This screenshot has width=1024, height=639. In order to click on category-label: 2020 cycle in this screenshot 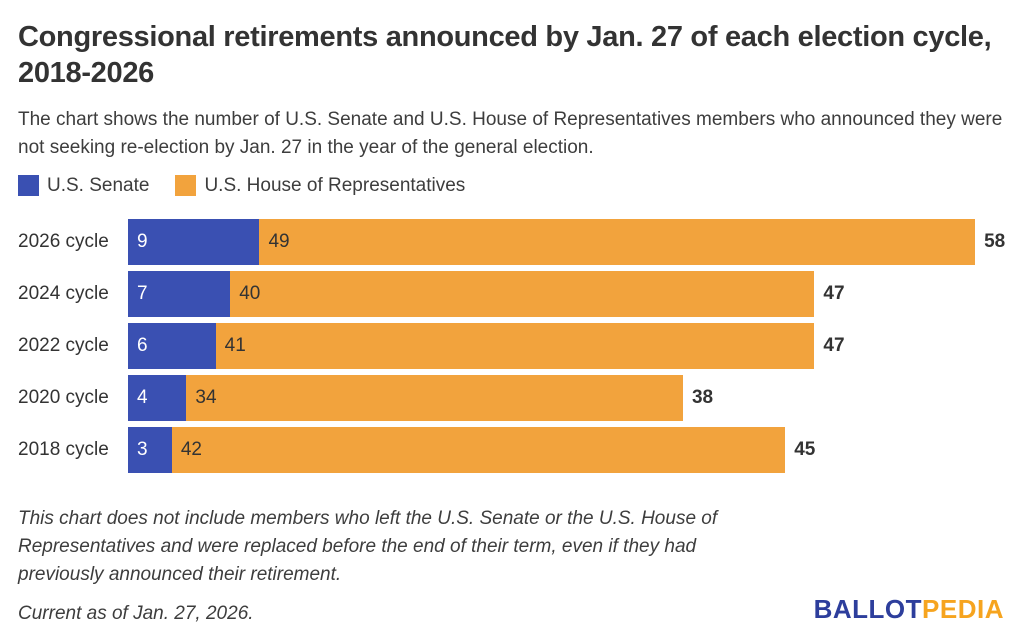, I will do `click(63, 397)`.